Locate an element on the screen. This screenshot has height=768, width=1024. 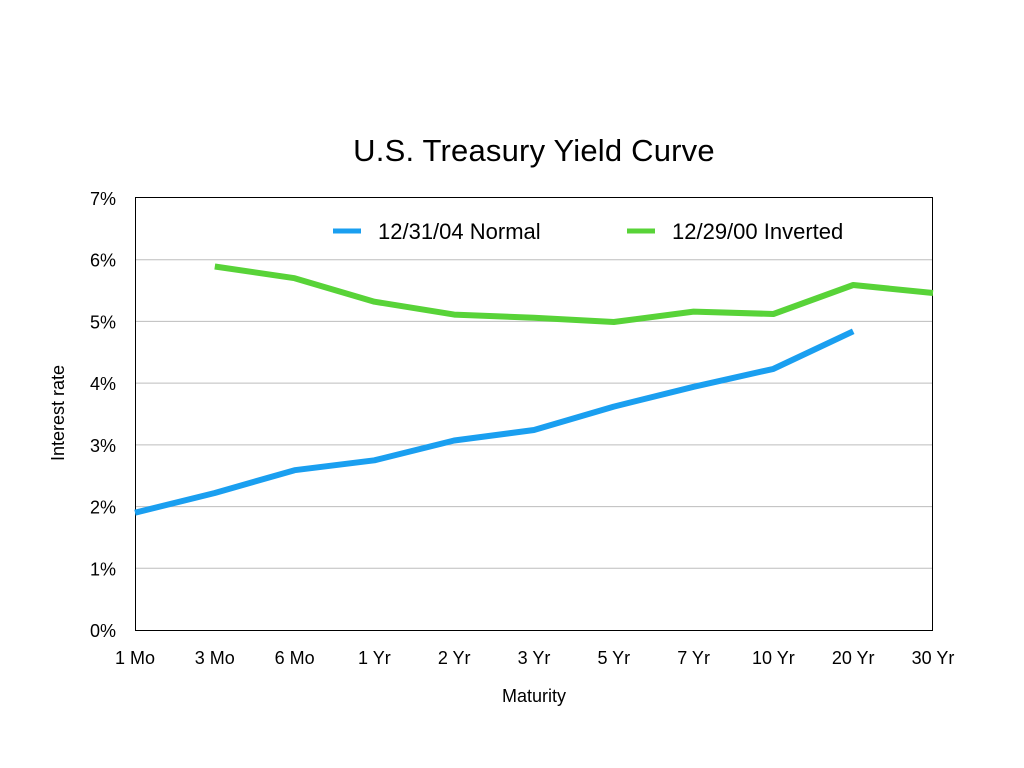
y-tick-label: 1% is located at coordinates (103, 569).